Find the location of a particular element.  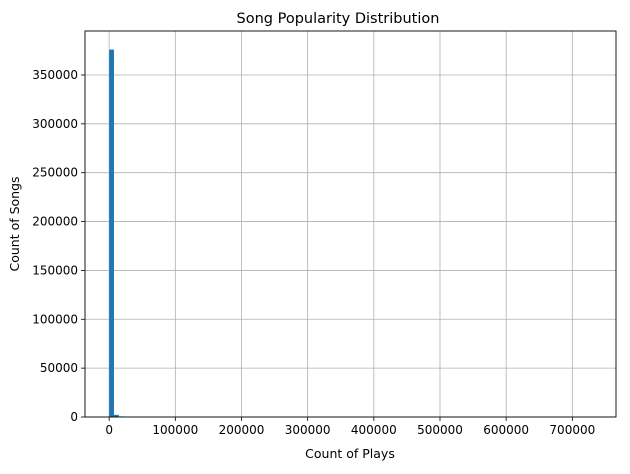

histogram-bars is located at coordinates (121, 233).